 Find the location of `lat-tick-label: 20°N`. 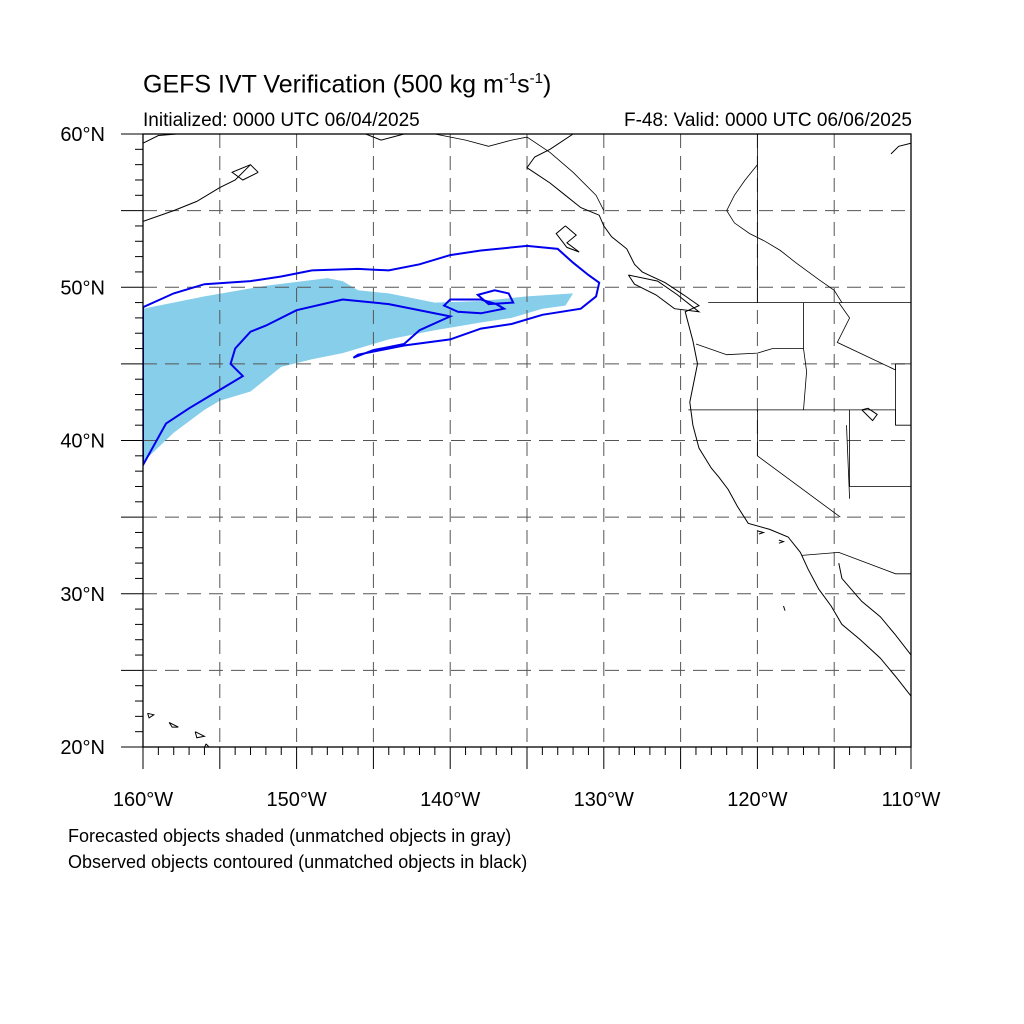

lat-tick-label: 20°N is located at coordinates (82, 748).